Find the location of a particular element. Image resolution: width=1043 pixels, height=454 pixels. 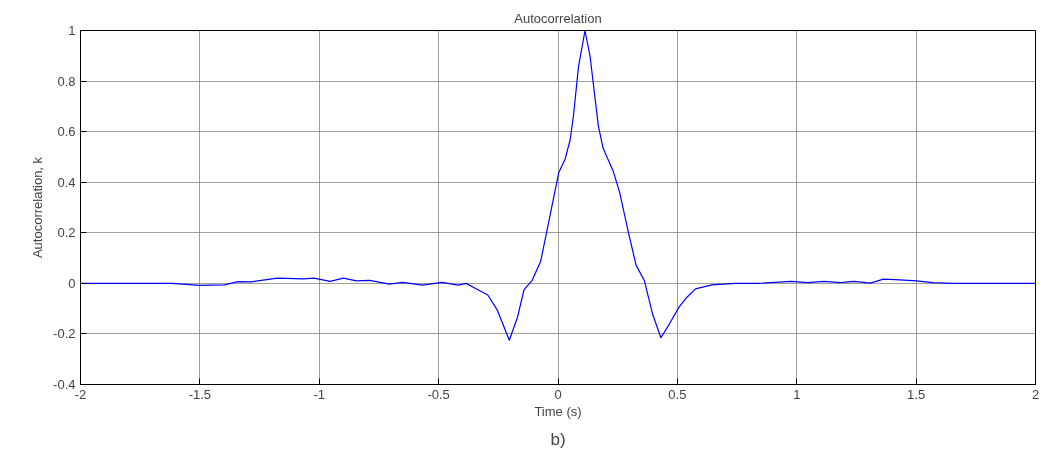

y-tick-label: -0.4 is located at coordinates (64, 384).